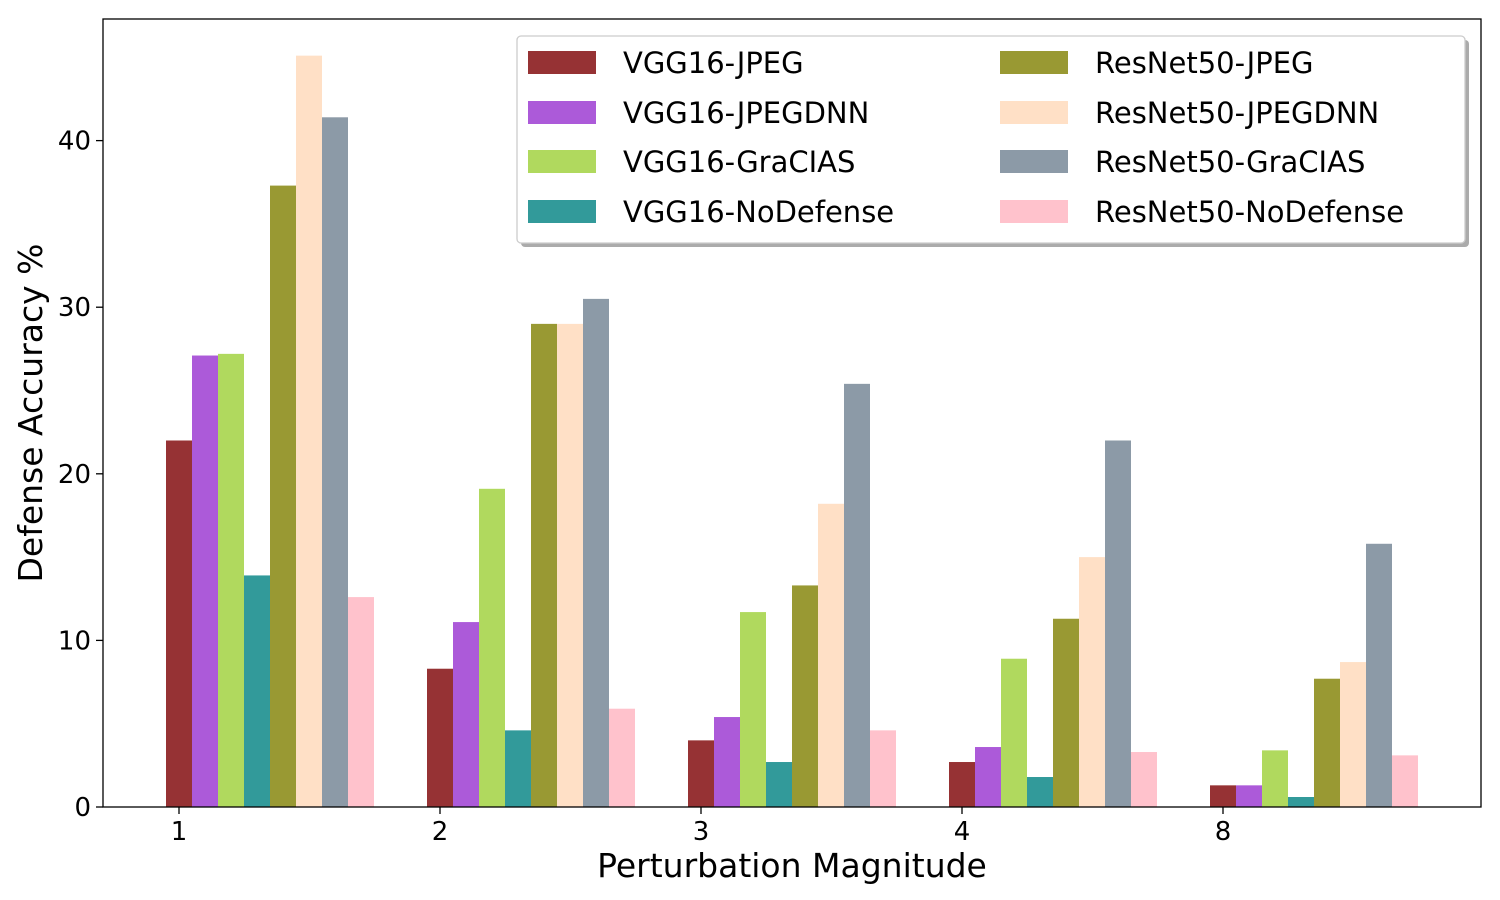 The width and height of the screenshot is (1500, 900). I want to click on y-axis-title: Defense Accuracy %, so click(30, 412).